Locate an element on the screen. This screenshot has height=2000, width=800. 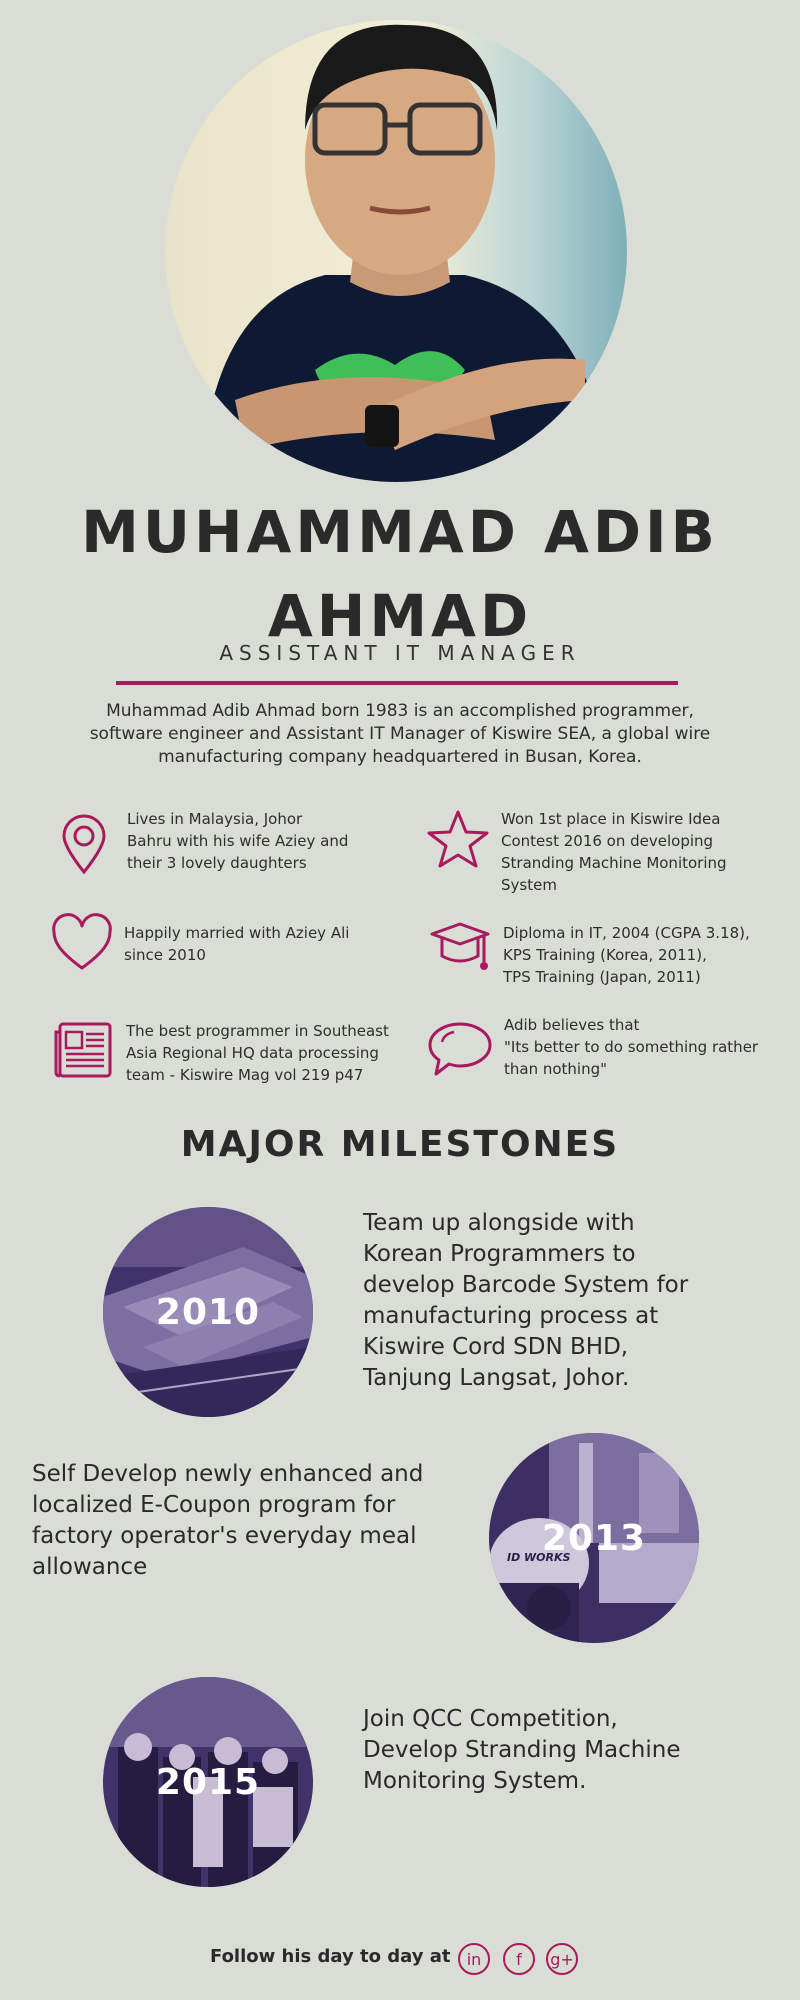
milestone-line: Team up alongside with is located at coordinates (499, 1223).